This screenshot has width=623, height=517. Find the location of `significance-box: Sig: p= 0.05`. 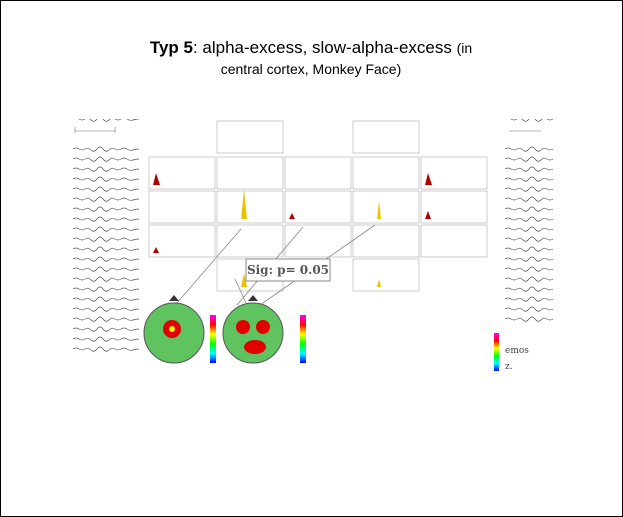

significance-box: Sig: p= 0.05 is located at coordinates (288, 270).